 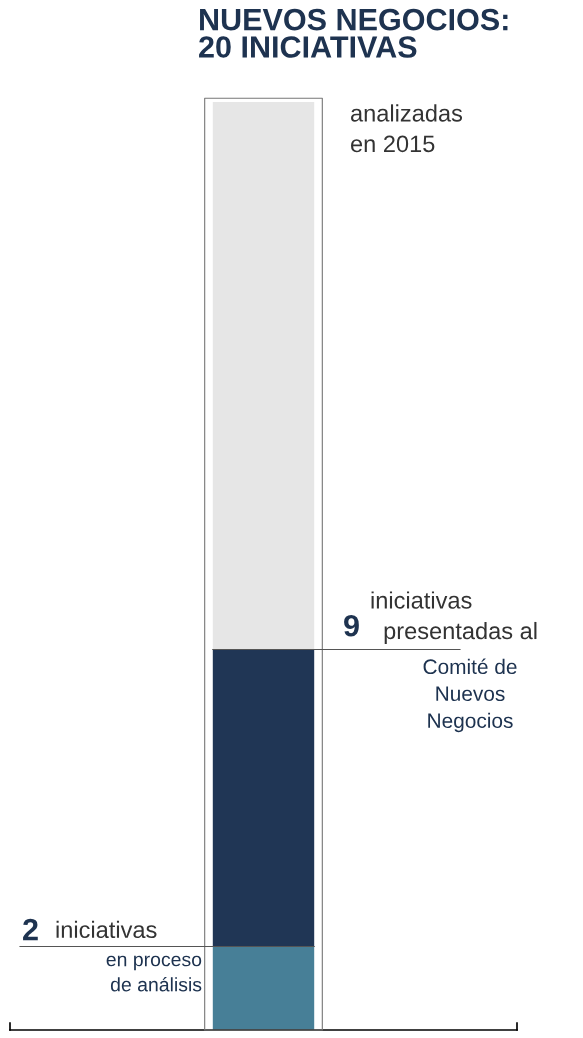 I want to click on text: iniciativas presentadas al, so click(x=454, y=617).